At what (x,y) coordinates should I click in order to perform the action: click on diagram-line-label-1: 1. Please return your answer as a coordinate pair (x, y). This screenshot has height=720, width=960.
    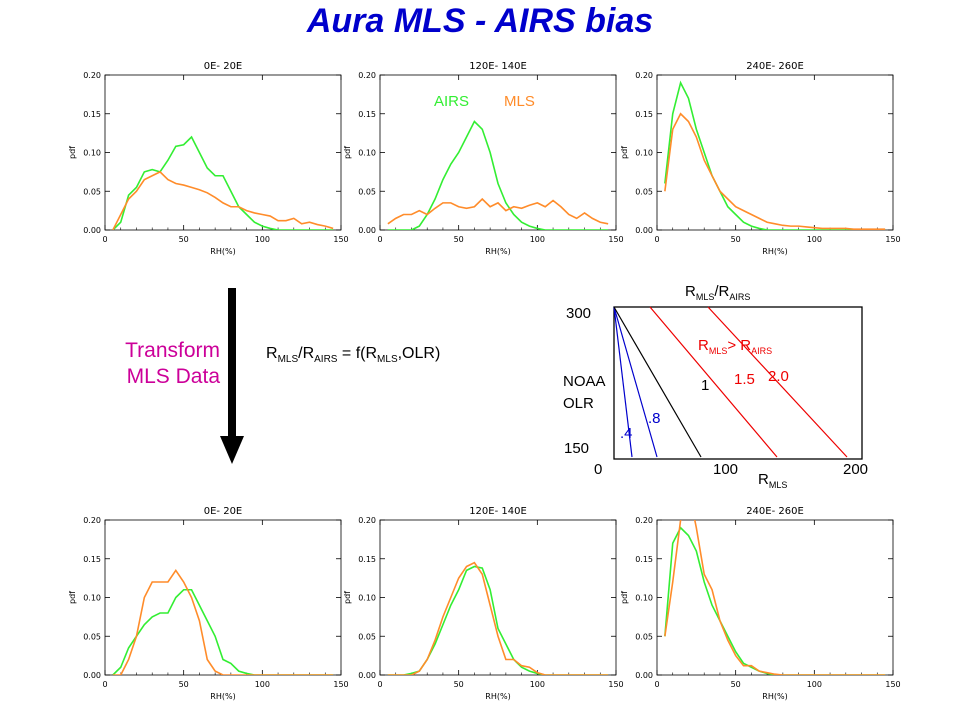
    Looking at the image, I should click on (705, 385).